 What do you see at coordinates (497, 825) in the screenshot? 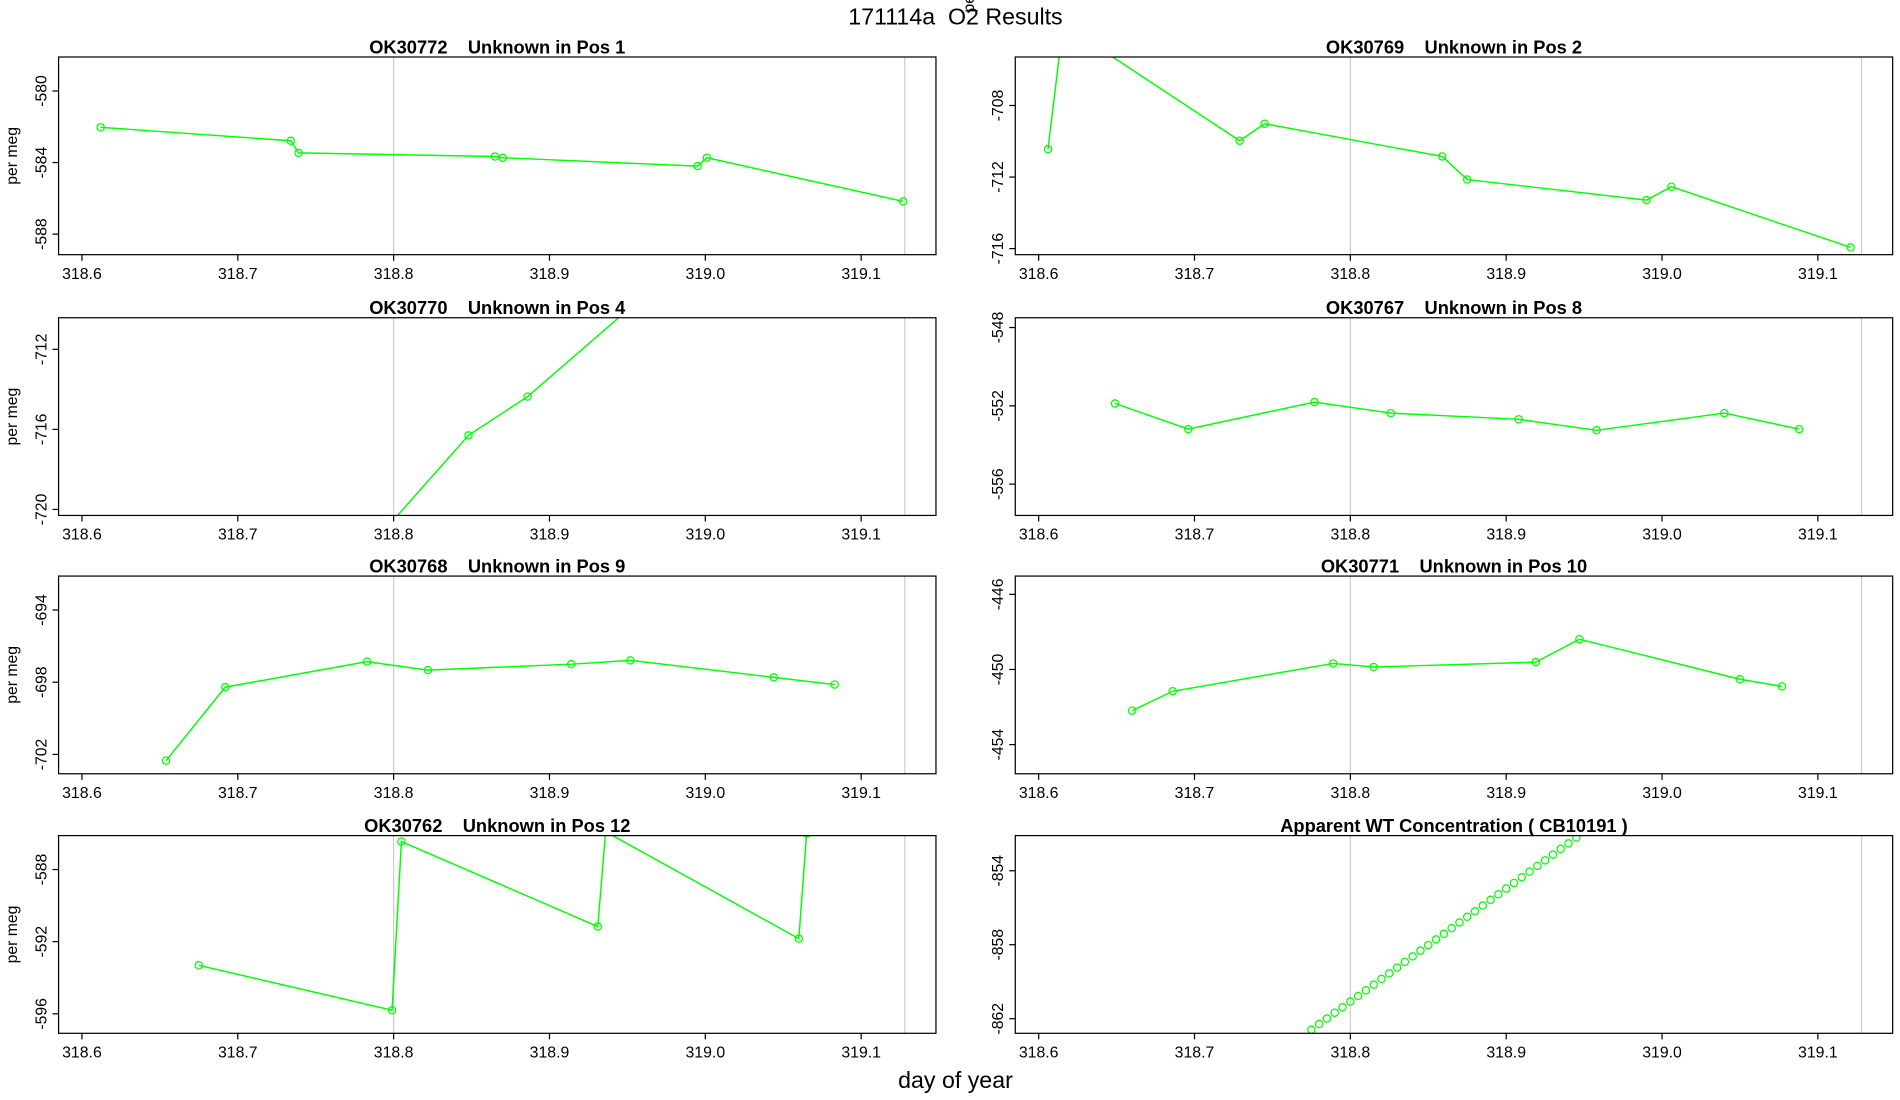
I see `panel-title: OK30762 Unknown in Pos 12` at bounding box center [497, 825].